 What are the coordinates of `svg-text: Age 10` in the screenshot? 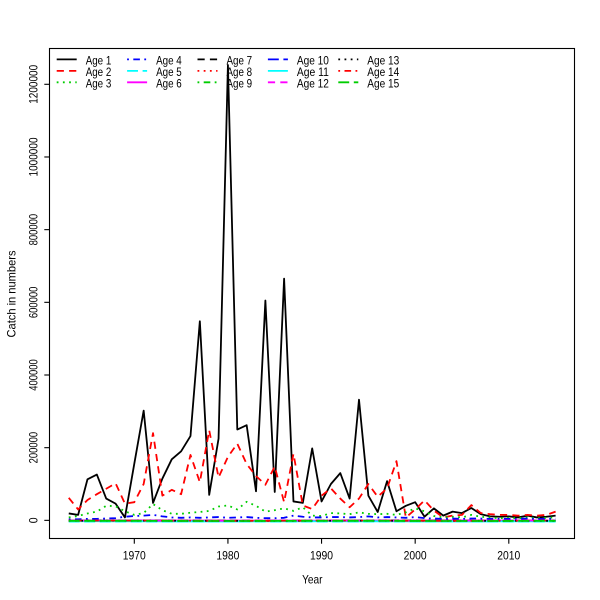 It's located at (313, 61).